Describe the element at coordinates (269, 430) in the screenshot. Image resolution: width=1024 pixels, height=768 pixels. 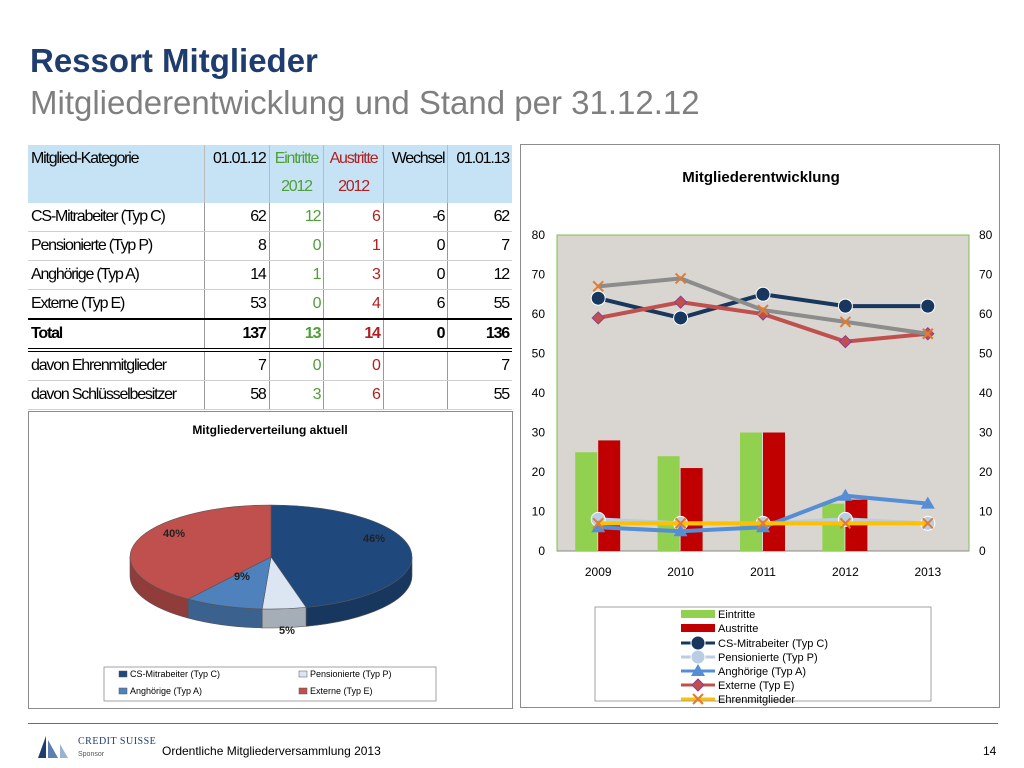
I see `pie-title: Mitgliederverteilung aktuell` at that location.